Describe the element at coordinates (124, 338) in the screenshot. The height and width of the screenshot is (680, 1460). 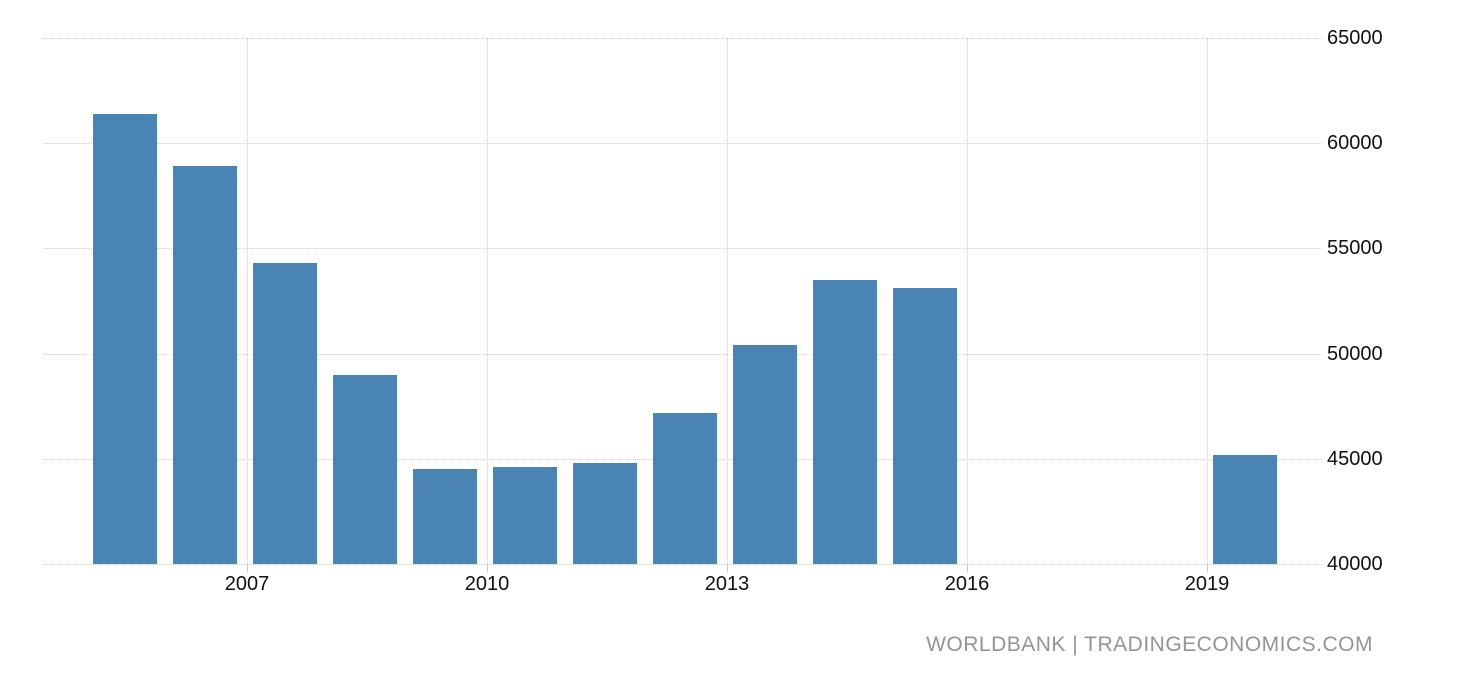
I see `bar-2005` at that location.